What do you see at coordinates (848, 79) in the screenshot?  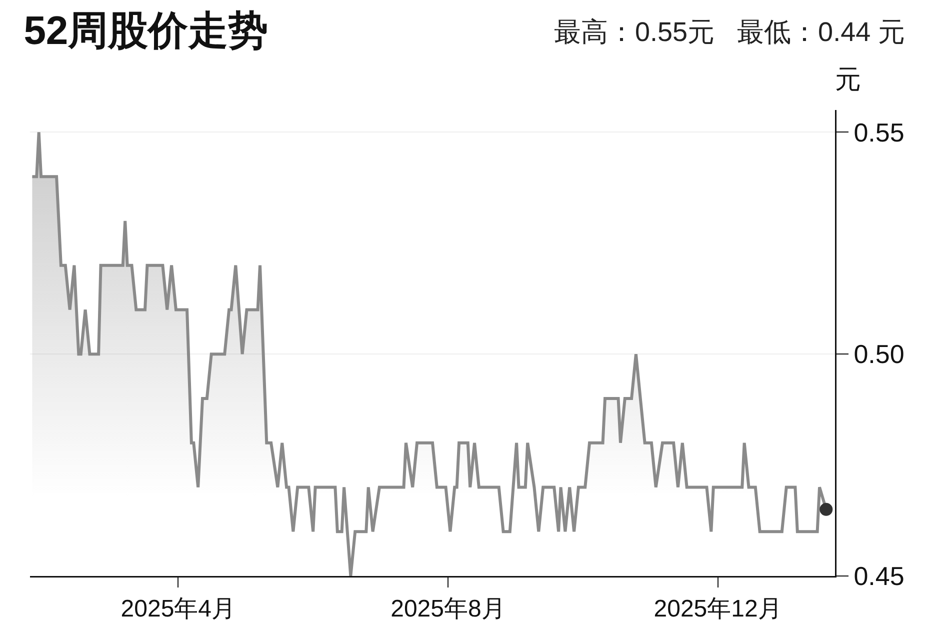 I see `y-axis-title: 元` at bounding box center [848, 79].